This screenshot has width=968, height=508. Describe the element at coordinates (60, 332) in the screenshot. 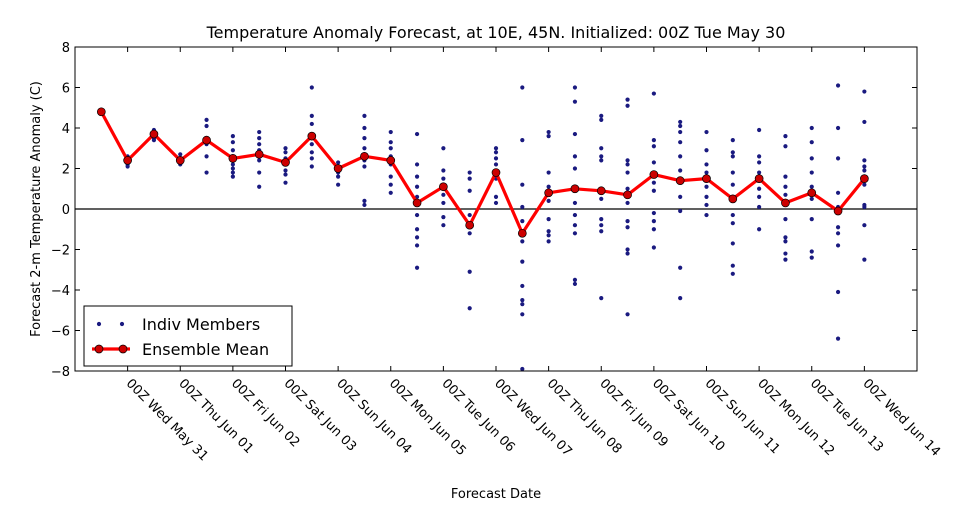

I see `y-tick-label-7: −6` at that location.